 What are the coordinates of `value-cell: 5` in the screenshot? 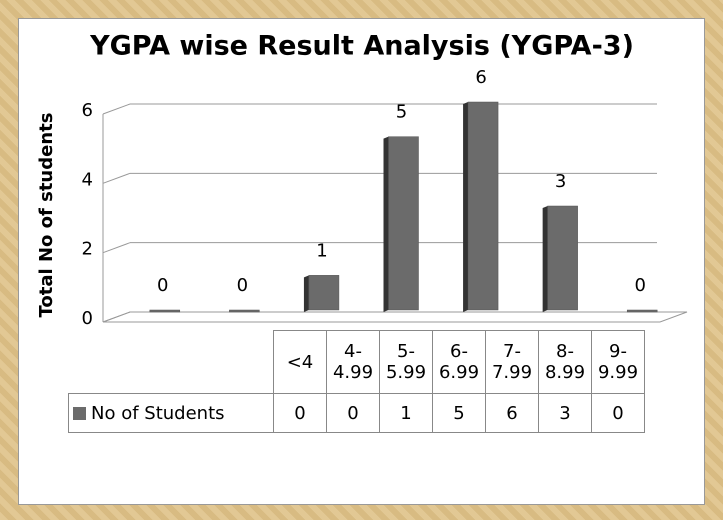 It's located at (459, 413).